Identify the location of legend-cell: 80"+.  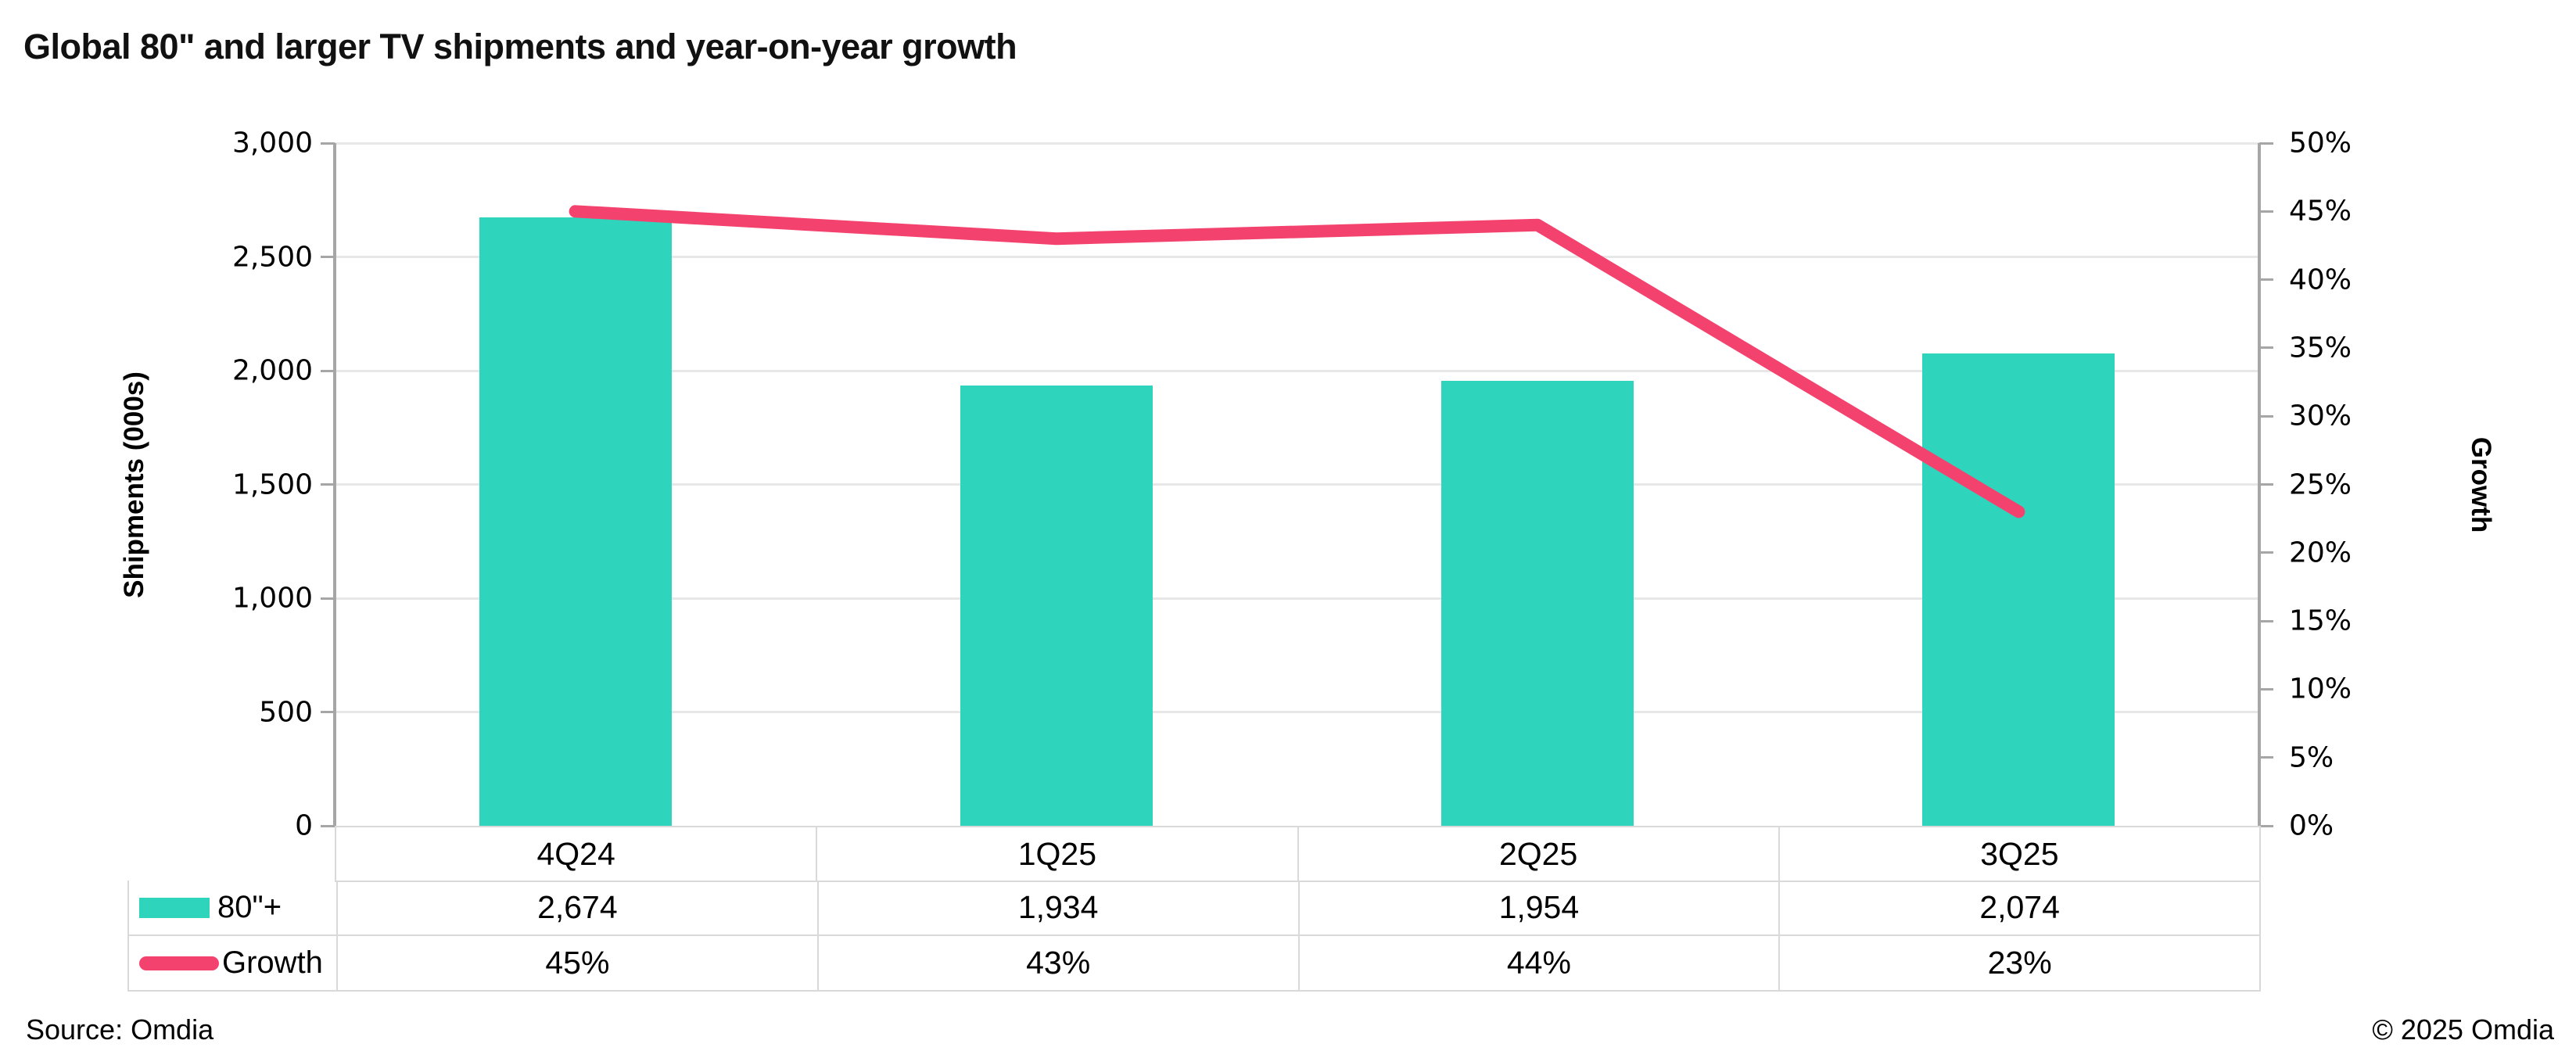
(232, 908).